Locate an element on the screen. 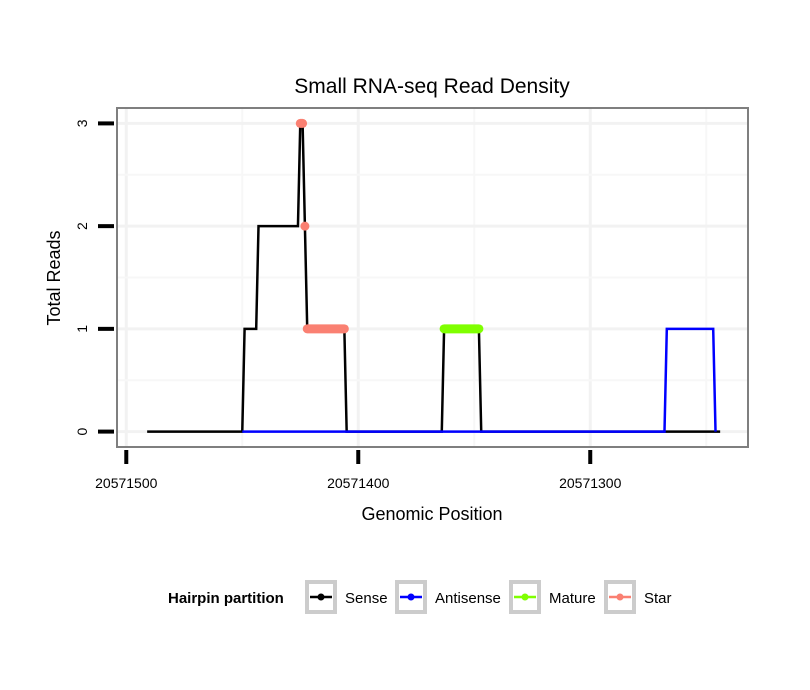 Image resolution: width=810 pixels, height=690 pixels. legend-label: Mature is located at coordinates (572, 598).